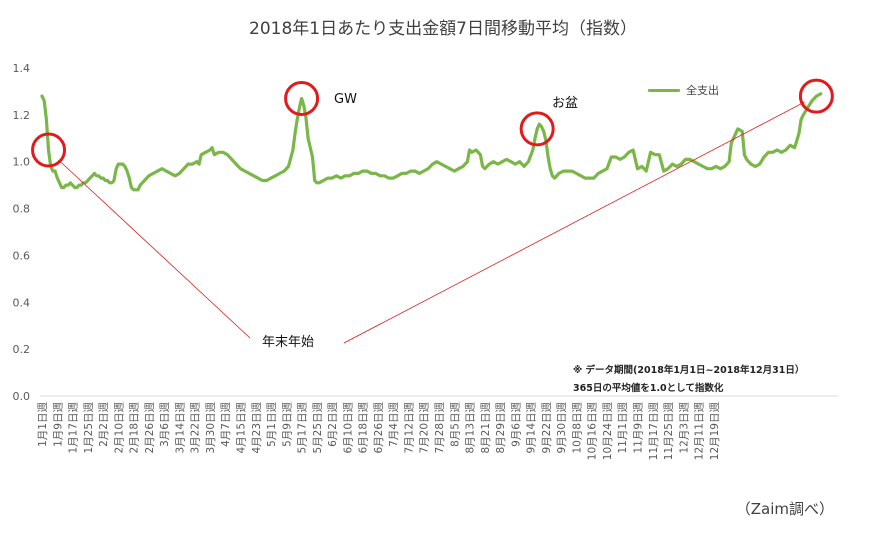 The width and height of the screenshot is (886, 534). What do you see at coordinates (22, 349) in the screenshot?
I see `y-tick-label: 0.2` at bounding box center [22, 349].